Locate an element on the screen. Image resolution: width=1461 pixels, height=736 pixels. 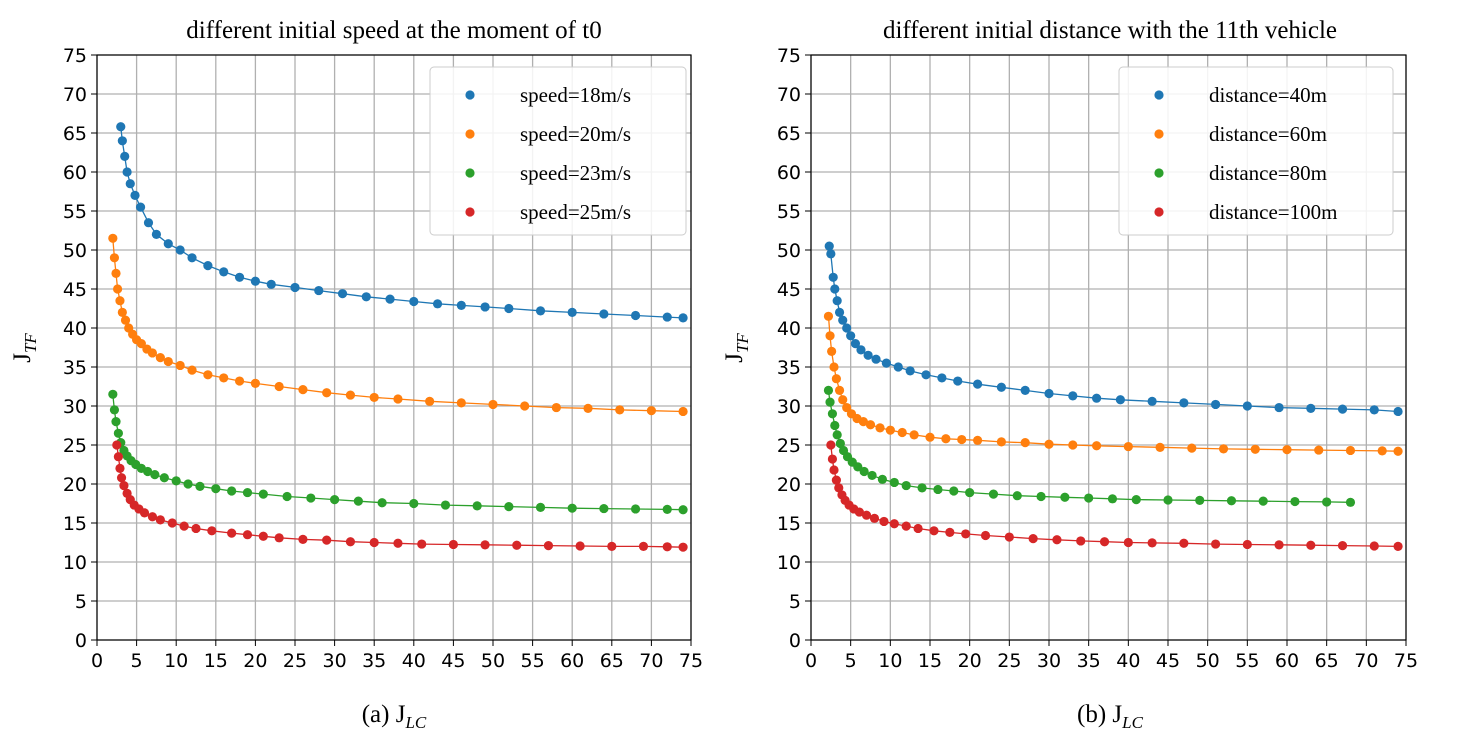
legend-label: distance=40m is located at coordinates (1268, 95).